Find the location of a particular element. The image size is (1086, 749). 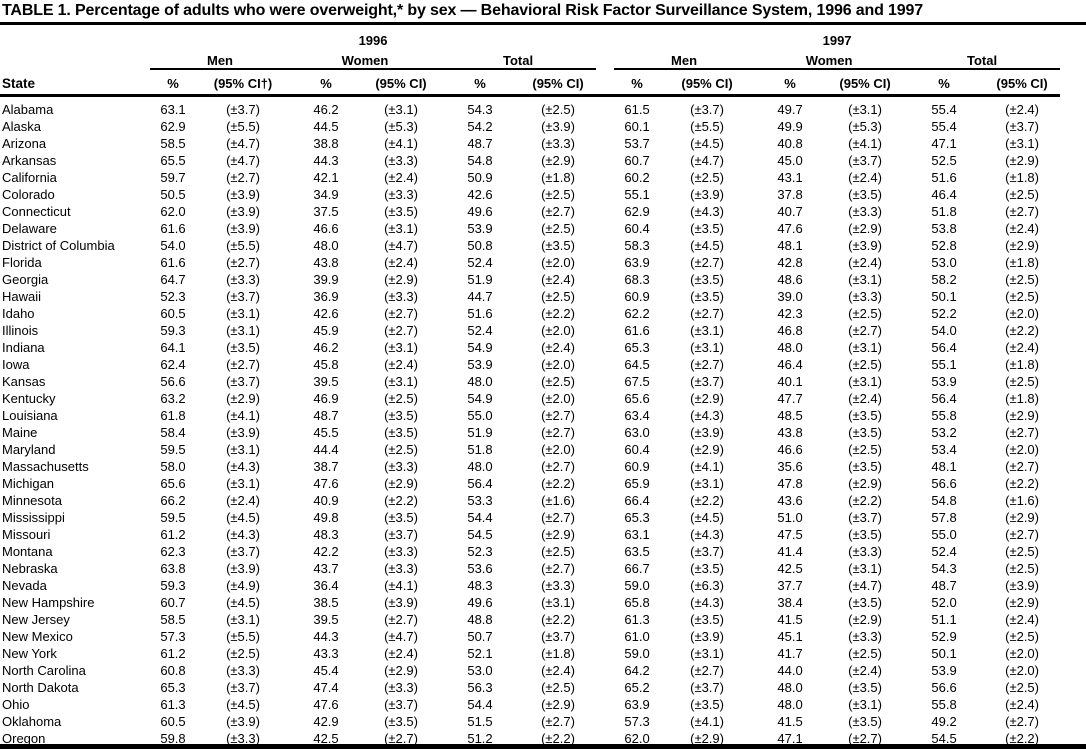

empty-cell is located at coordinates (75, 37).